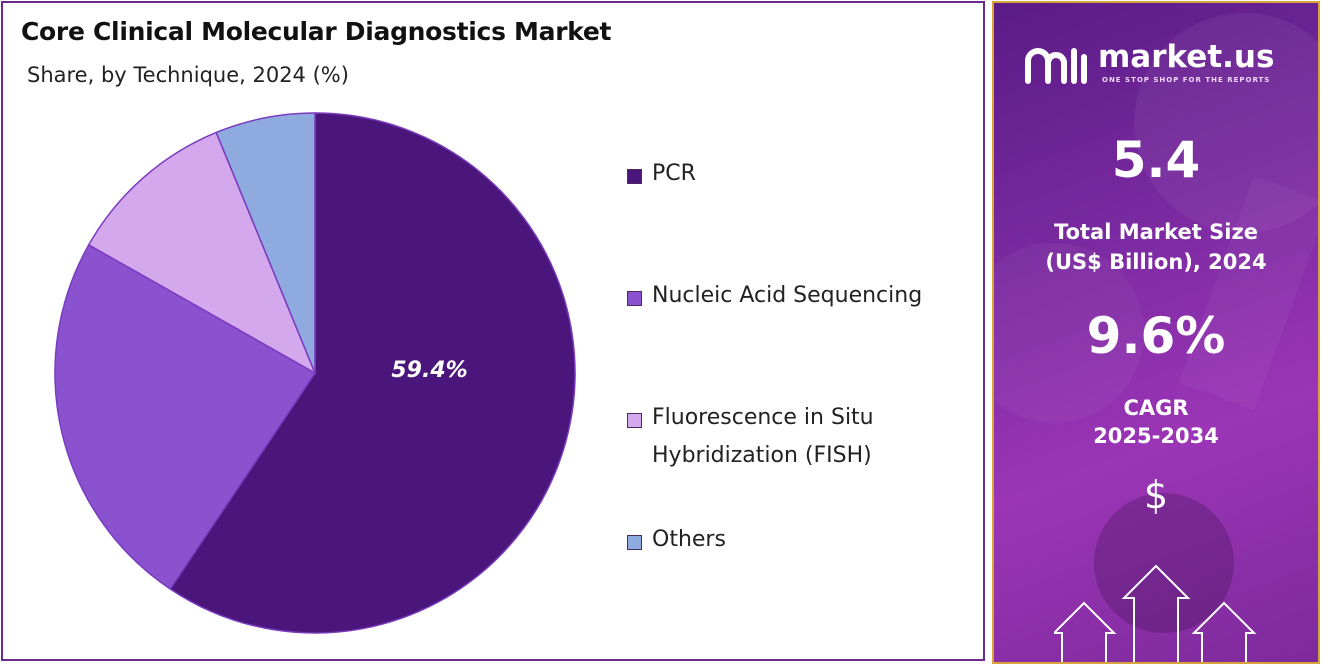 The width and height of the screenshot is (1321, 666). What do you see at coordinates (789, 177) in the screenshot?
I see `legend-item-pcr: PCR` at bounding box center [789, 177].